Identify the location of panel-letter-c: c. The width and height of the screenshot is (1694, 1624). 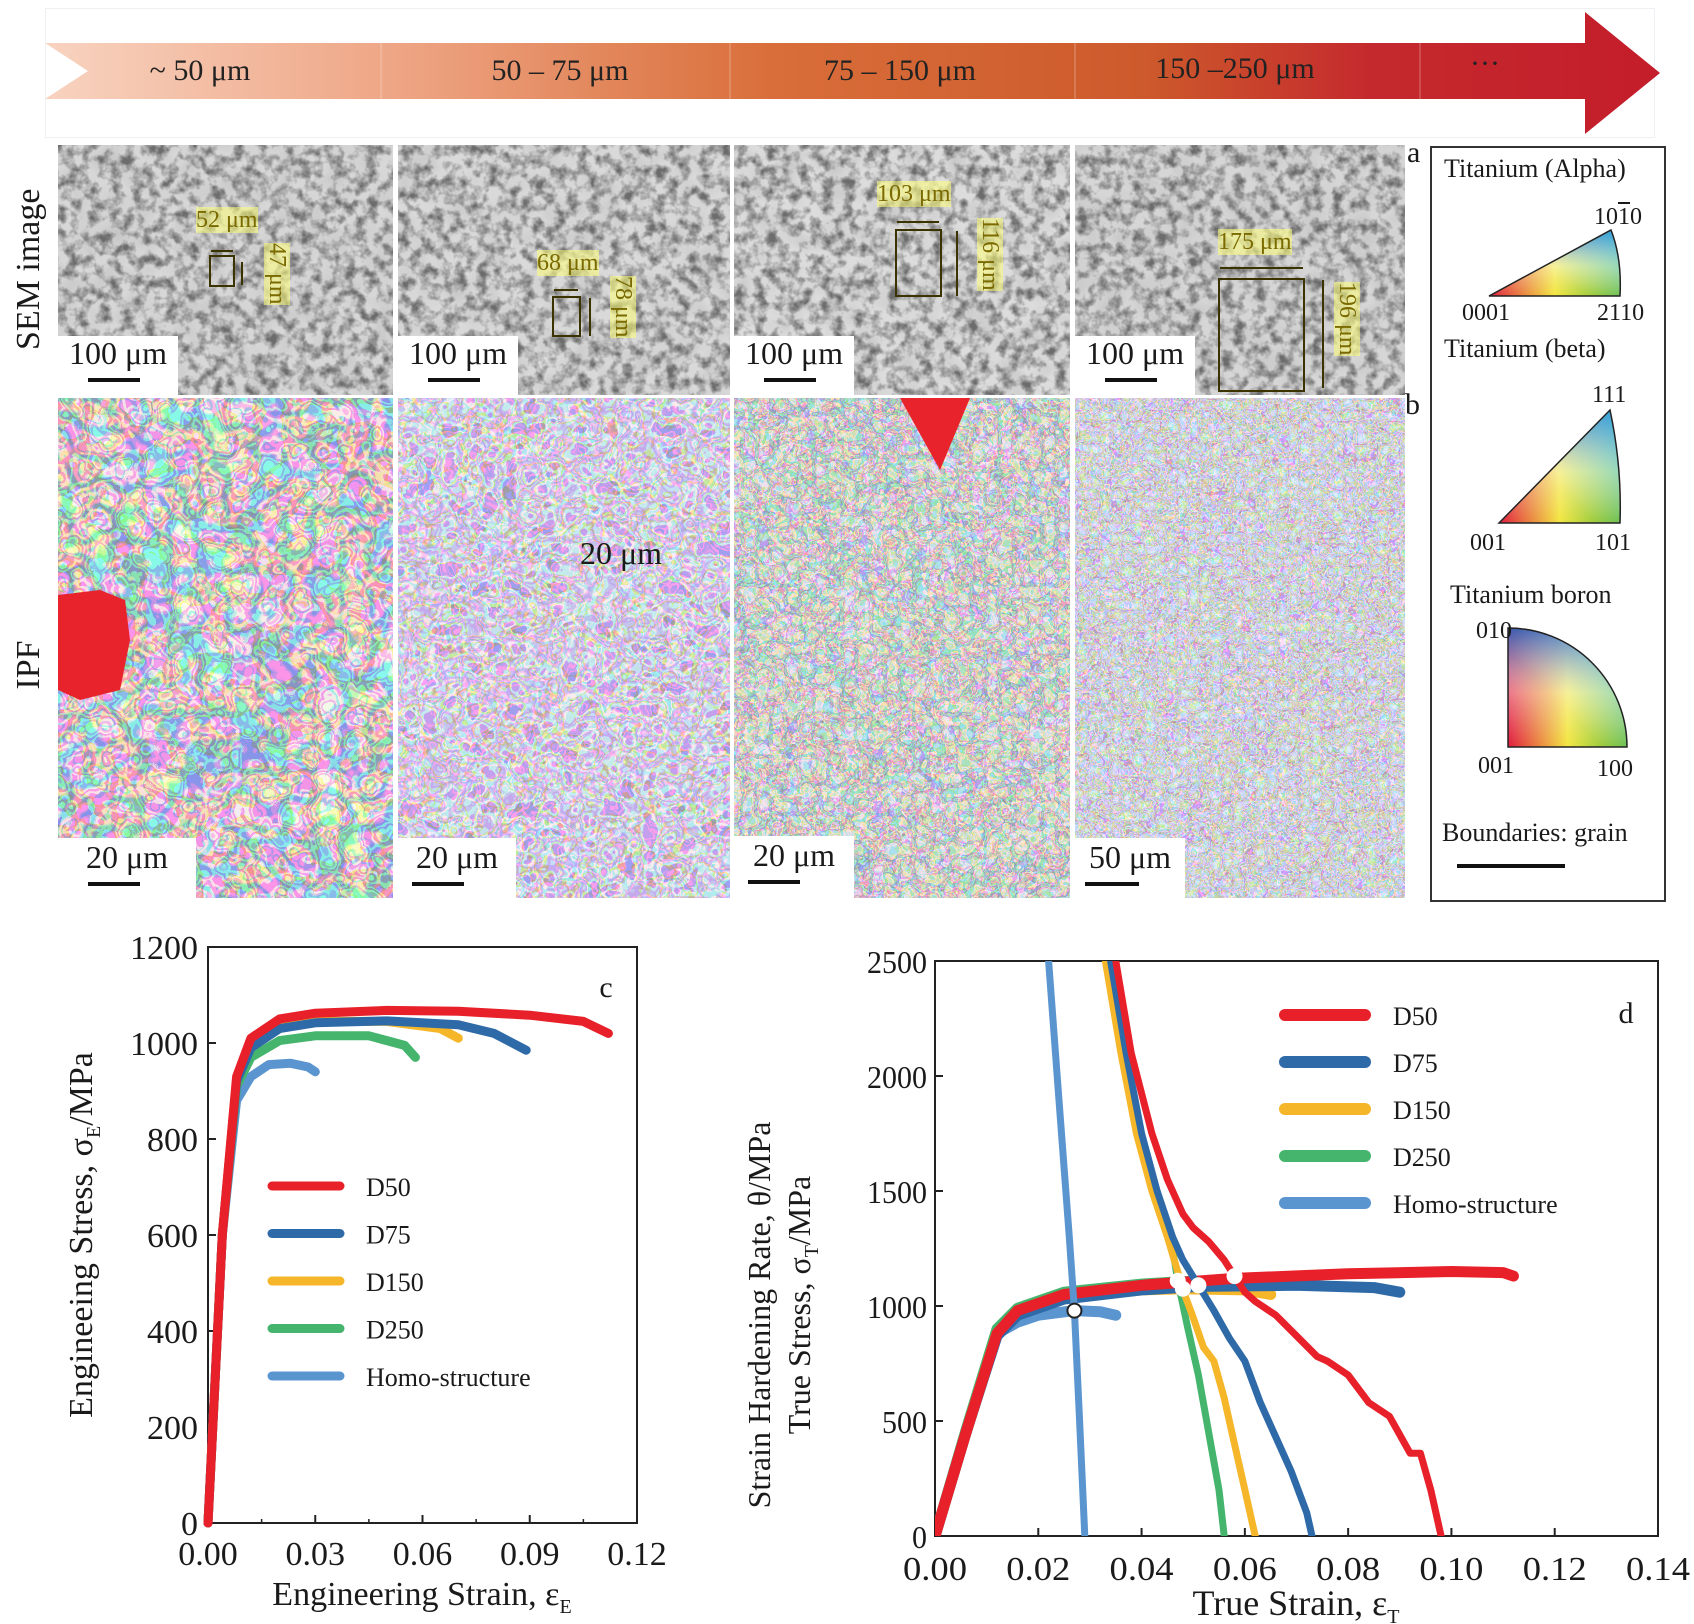
(605, 987).